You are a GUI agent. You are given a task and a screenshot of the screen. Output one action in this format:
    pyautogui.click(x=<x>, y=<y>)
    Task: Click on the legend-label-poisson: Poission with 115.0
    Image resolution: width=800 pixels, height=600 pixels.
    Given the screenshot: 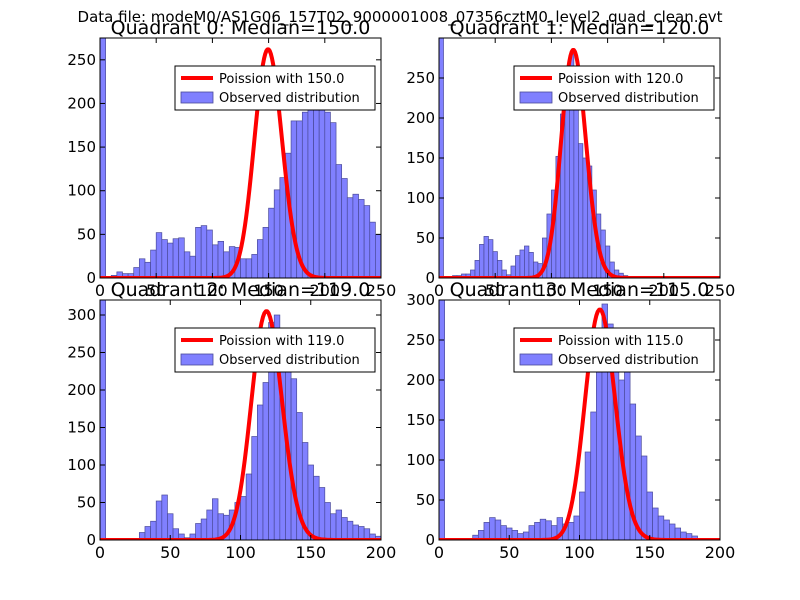 What is the action you would take?
    pyautogui.click(x=620, y=341)
    